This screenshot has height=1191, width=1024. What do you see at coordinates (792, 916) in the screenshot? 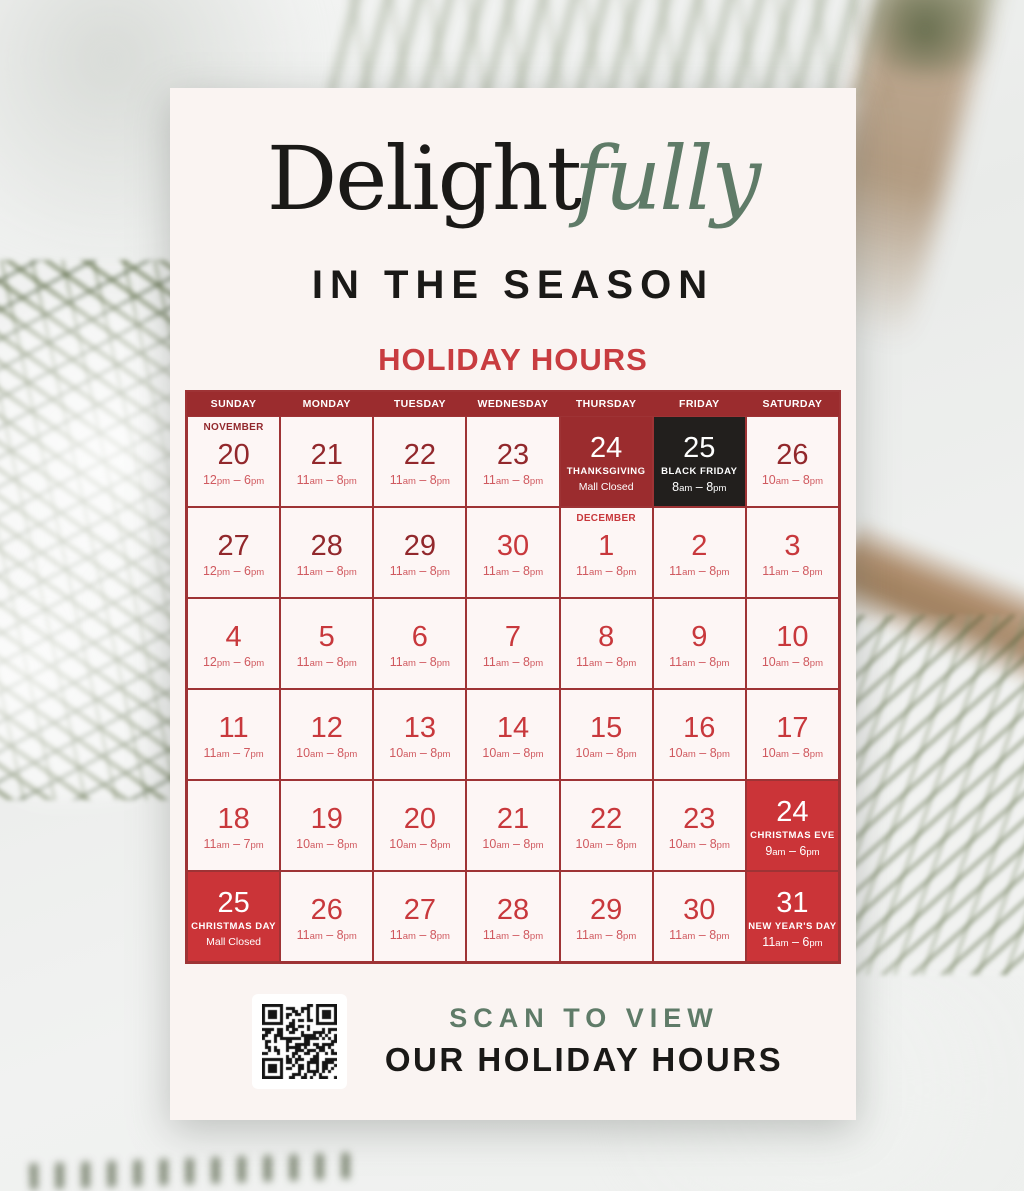
I see `calendar-cell: 31 NEW YEAR'S DAY 11am – 6pm` at bounding box center [792, 916].